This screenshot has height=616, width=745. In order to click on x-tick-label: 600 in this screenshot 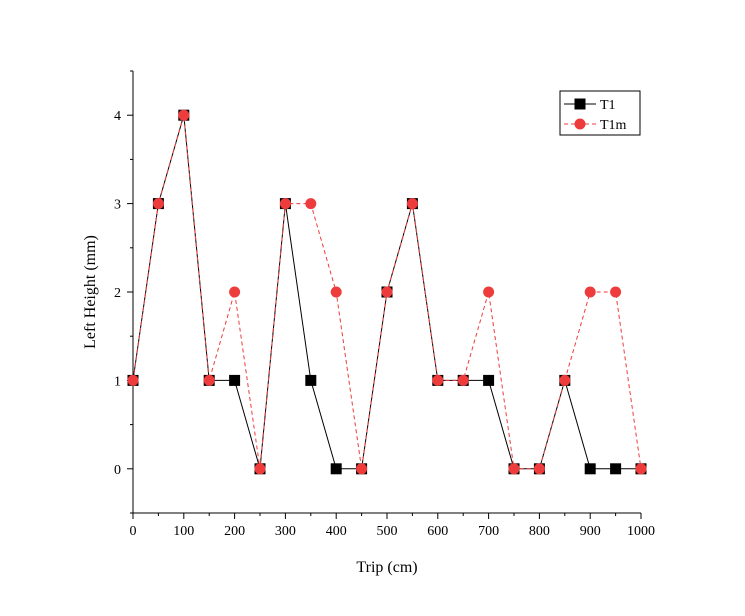, I will do `click(437, 531)`.